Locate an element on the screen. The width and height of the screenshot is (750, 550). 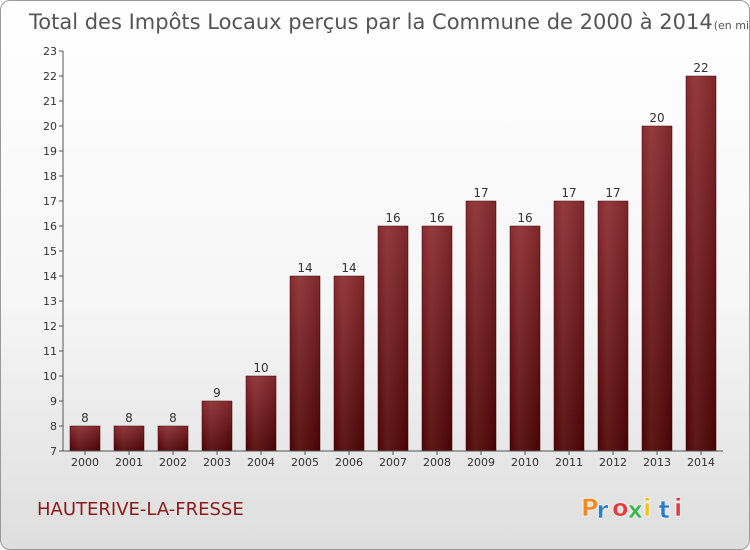
x-tick-label: 2013 is located at coordinates (657, 462).